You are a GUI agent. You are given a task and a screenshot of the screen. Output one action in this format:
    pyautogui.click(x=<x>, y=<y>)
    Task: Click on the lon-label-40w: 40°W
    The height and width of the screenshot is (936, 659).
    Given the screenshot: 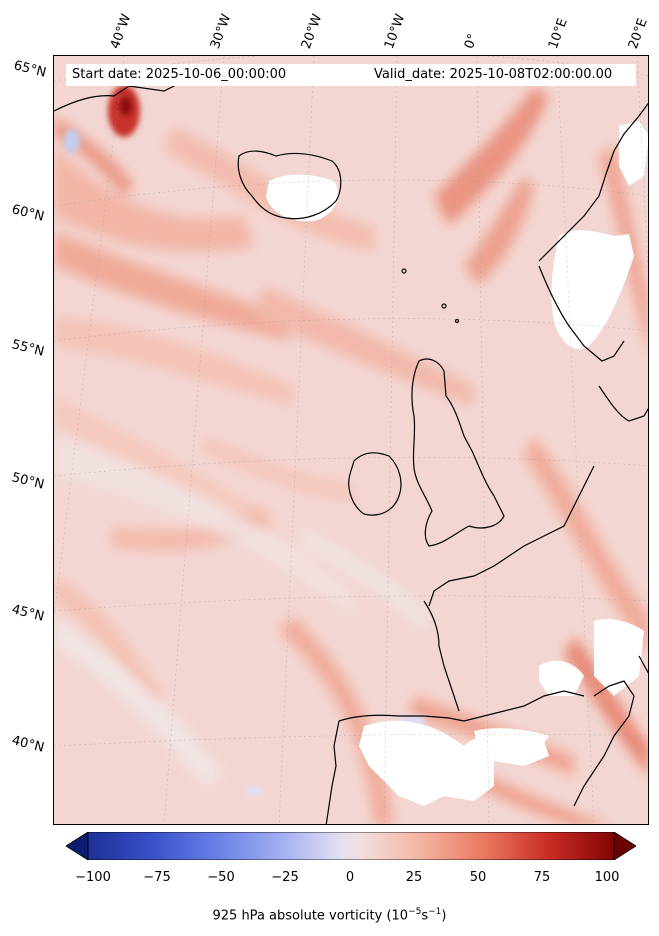 What is the action you would take?
    pyautogui.click(x=121, y=31)
    